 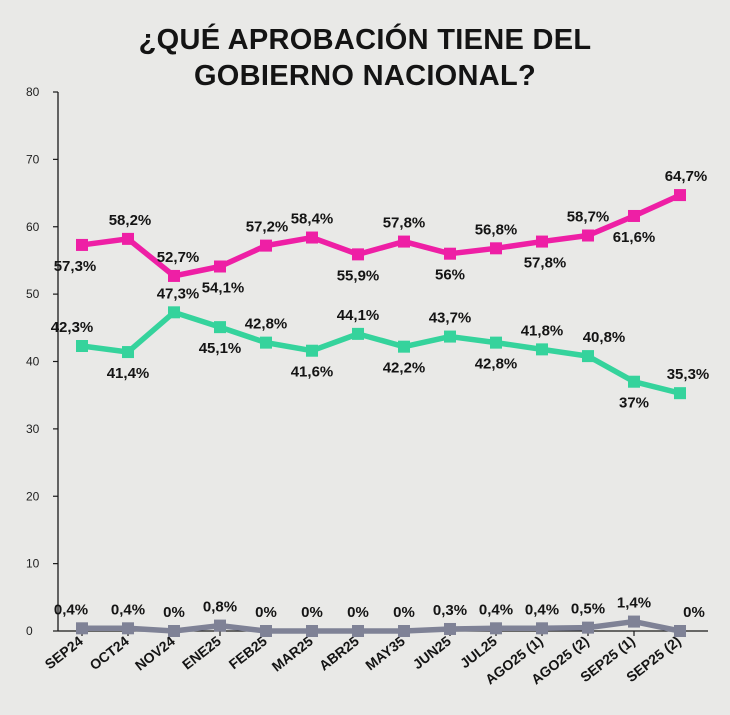 I want to click on data-label-magenta: 52,7%, so click(x=178, y=257).